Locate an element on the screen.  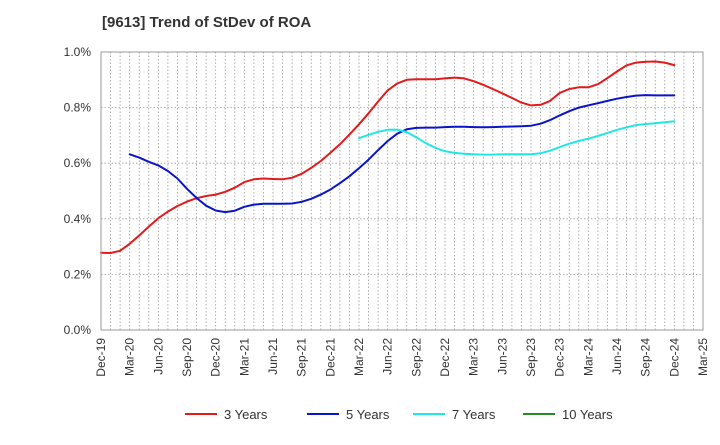
x-tick-label: Dec-20 is located at coordinates (216, 357).